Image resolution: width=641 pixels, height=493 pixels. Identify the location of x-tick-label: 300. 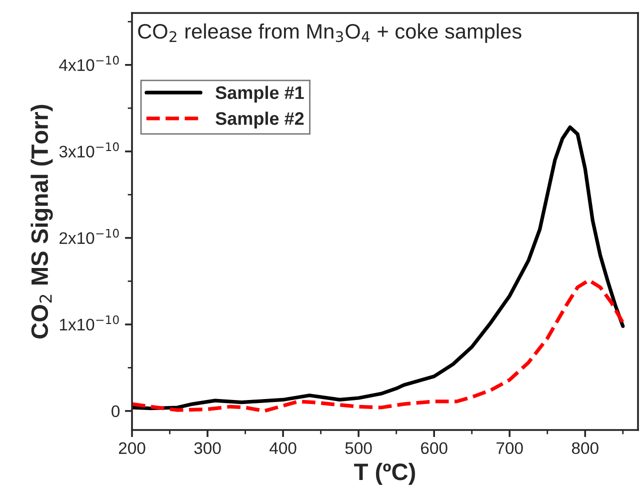
(207, 448).